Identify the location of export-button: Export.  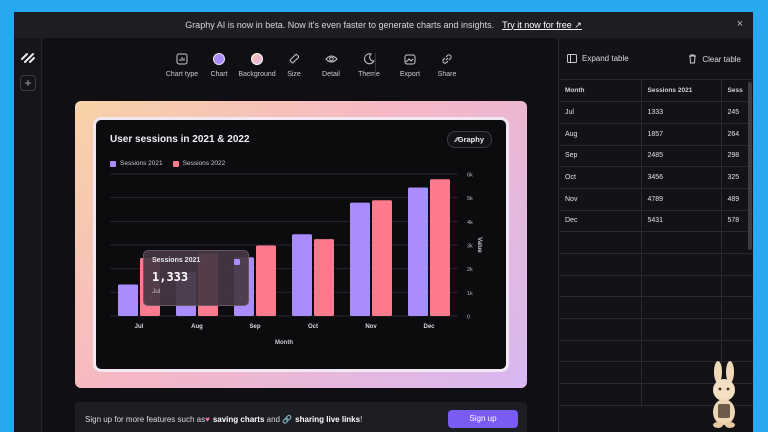
(410, 65).